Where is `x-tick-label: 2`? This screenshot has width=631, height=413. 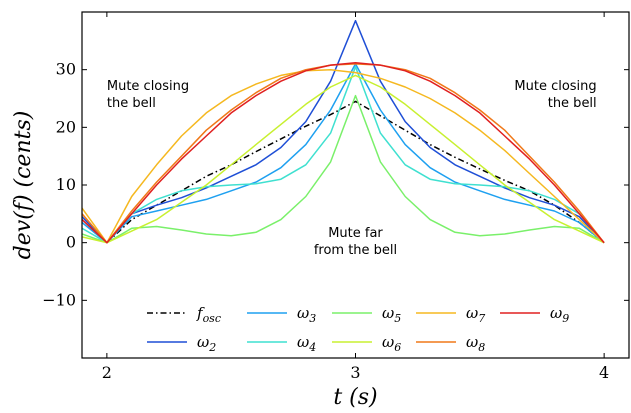
x-tick-label: 2 is located at coordinates (107, 372).